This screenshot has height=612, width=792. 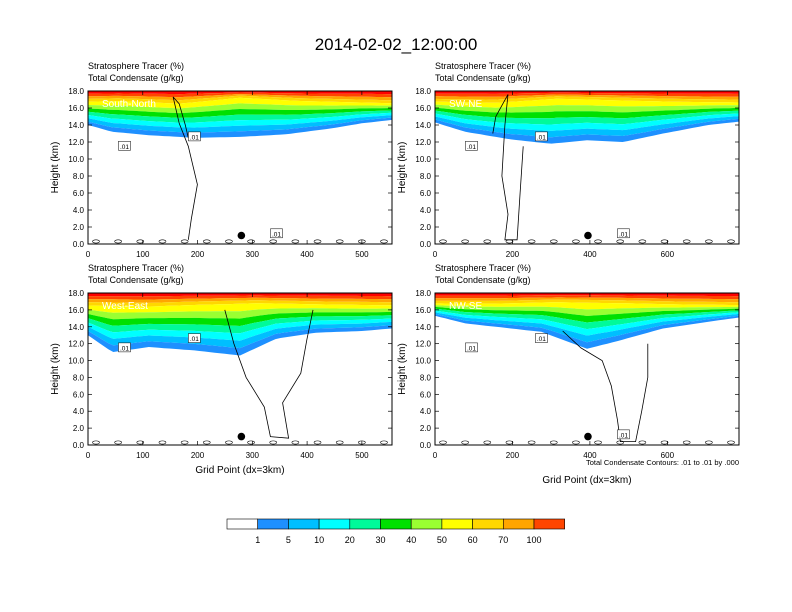 What do you see at coordinates (350, 540) in the screenshot?
I see `colorbar-label: 20` at bounding box center [350, 540].